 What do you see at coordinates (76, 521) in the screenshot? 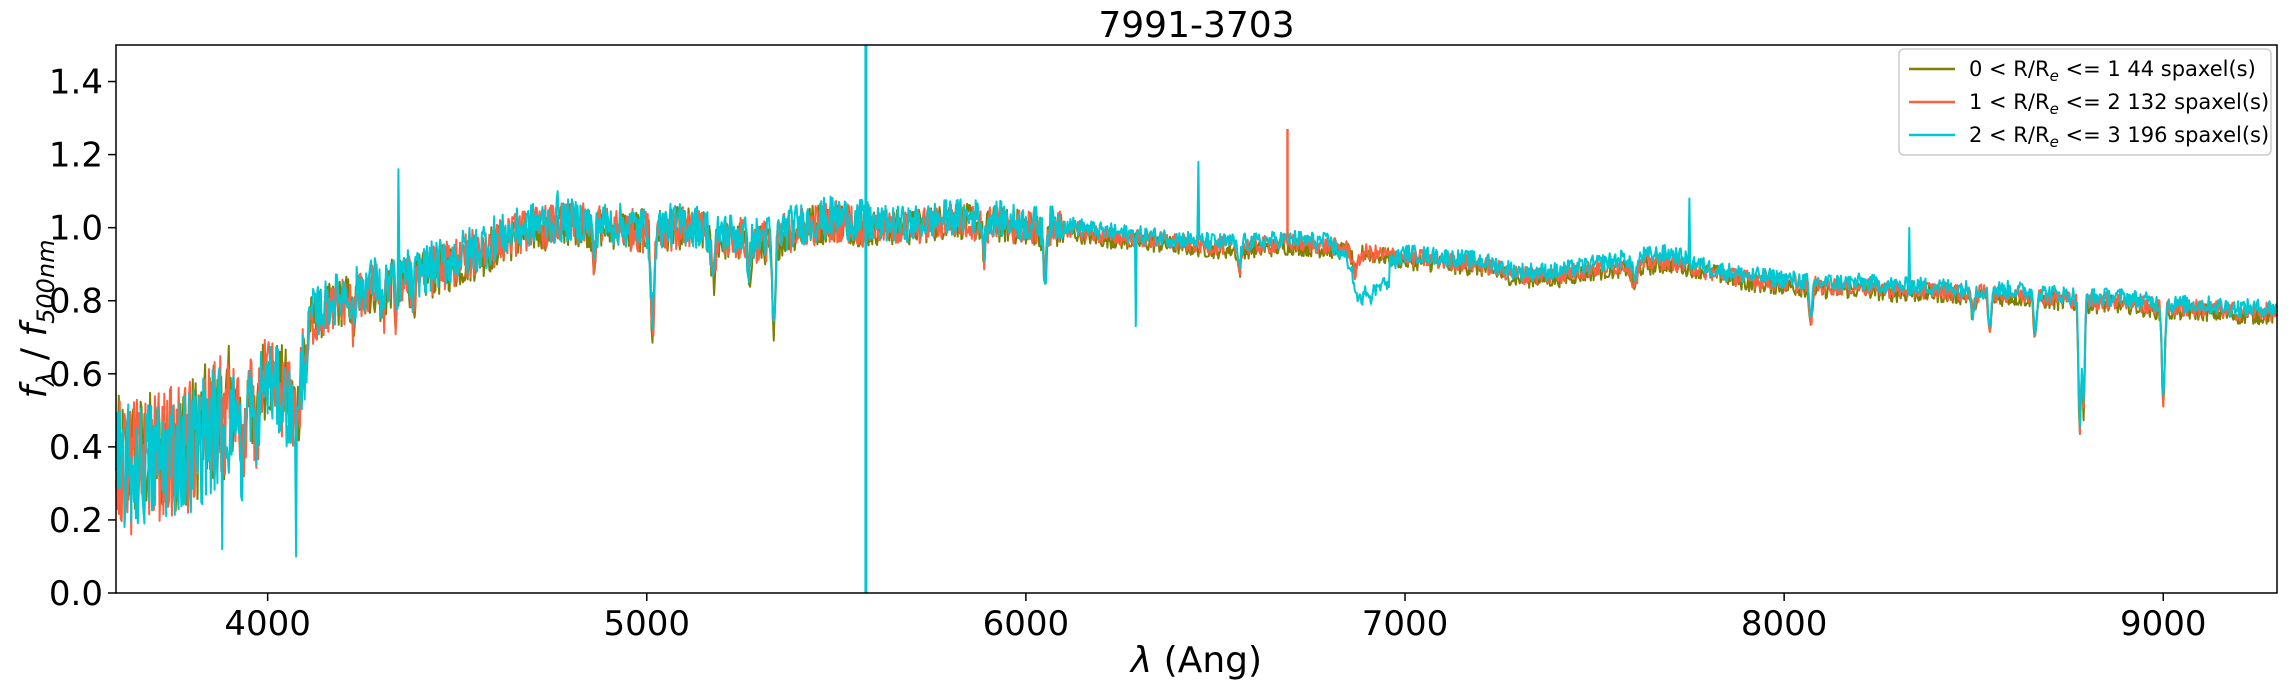
I see `y-tick-label: 0.2` at bounding box center [76, 521].